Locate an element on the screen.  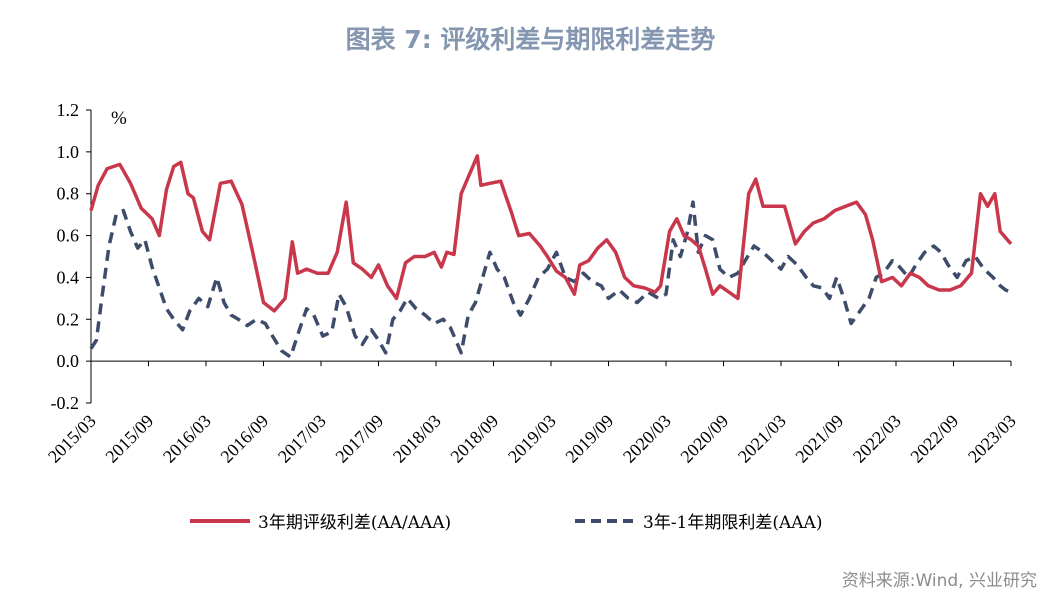
y-tick-label: 0.0 is located at coordinates (68, 361).